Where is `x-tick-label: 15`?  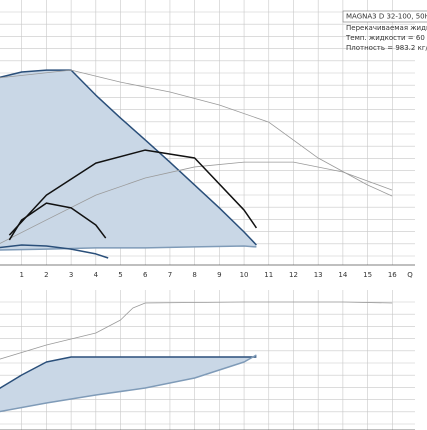
x-tick-label: 15 is located at coordinates (367, 275).